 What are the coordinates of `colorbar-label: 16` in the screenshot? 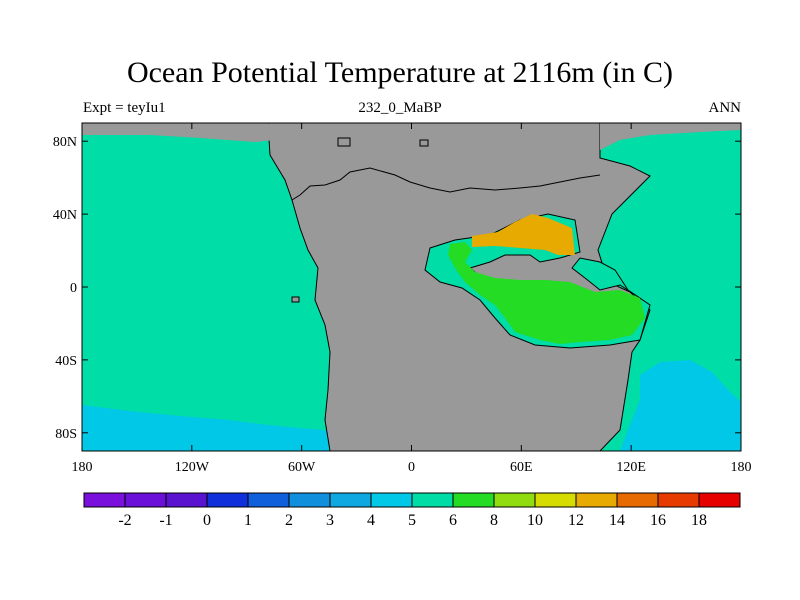 It's located at (658, 520).